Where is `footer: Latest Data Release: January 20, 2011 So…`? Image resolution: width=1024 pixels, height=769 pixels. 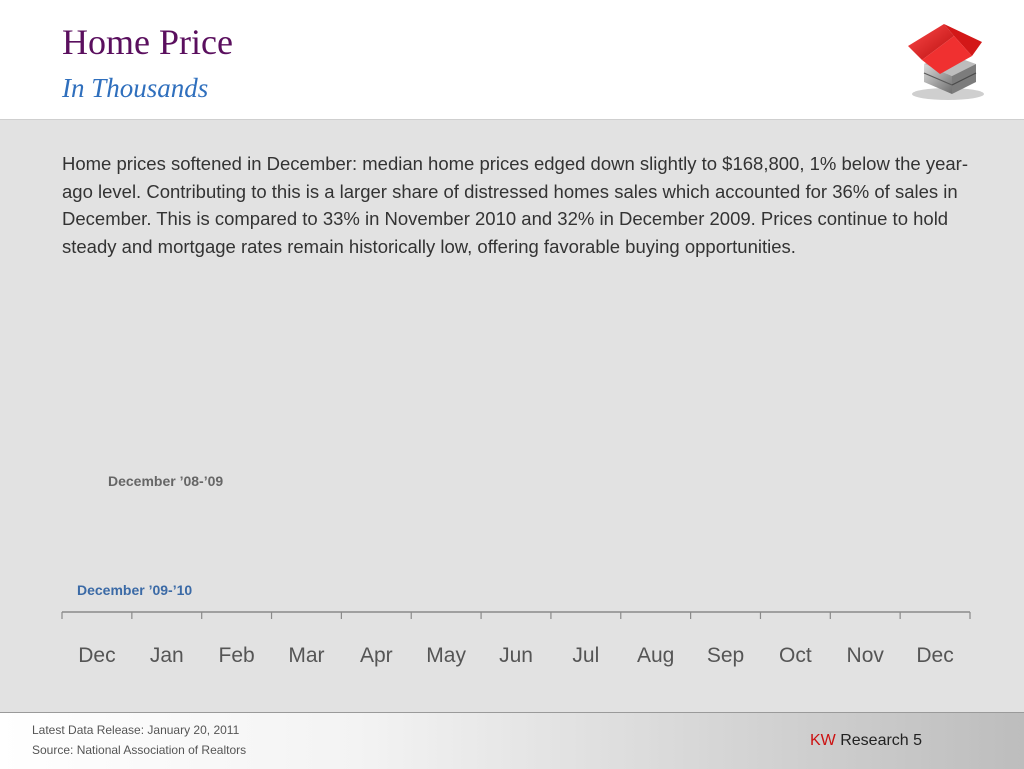
footer: Latest Data Release: January 20, 2011 So… is located at coordinates (512, 740).